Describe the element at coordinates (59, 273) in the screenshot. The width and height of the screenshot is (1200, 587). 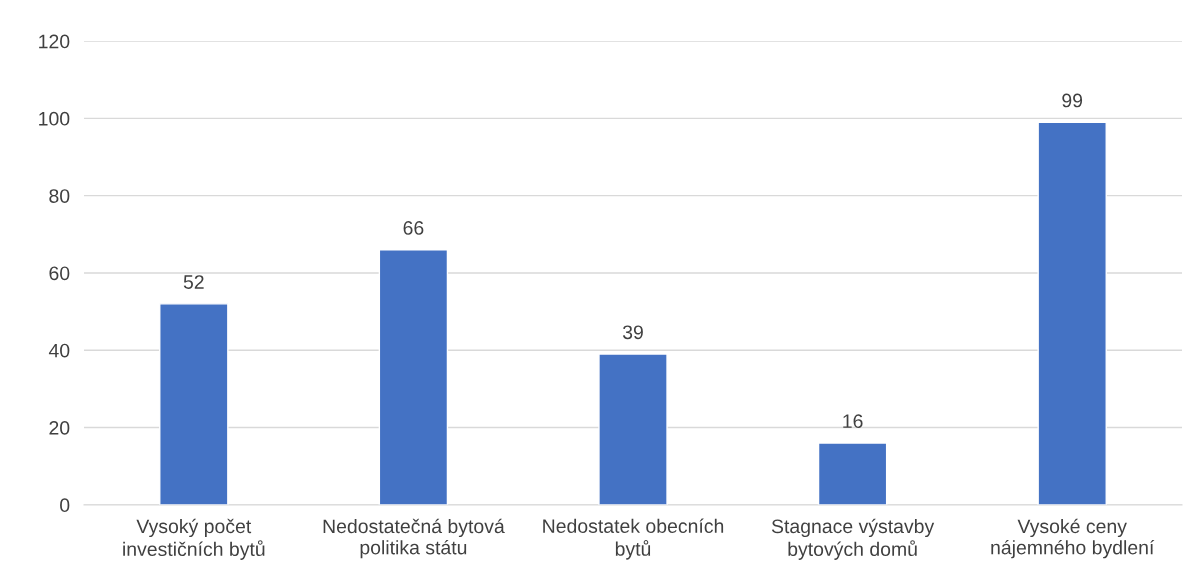
I see `y-tick-label: 60` at that location.